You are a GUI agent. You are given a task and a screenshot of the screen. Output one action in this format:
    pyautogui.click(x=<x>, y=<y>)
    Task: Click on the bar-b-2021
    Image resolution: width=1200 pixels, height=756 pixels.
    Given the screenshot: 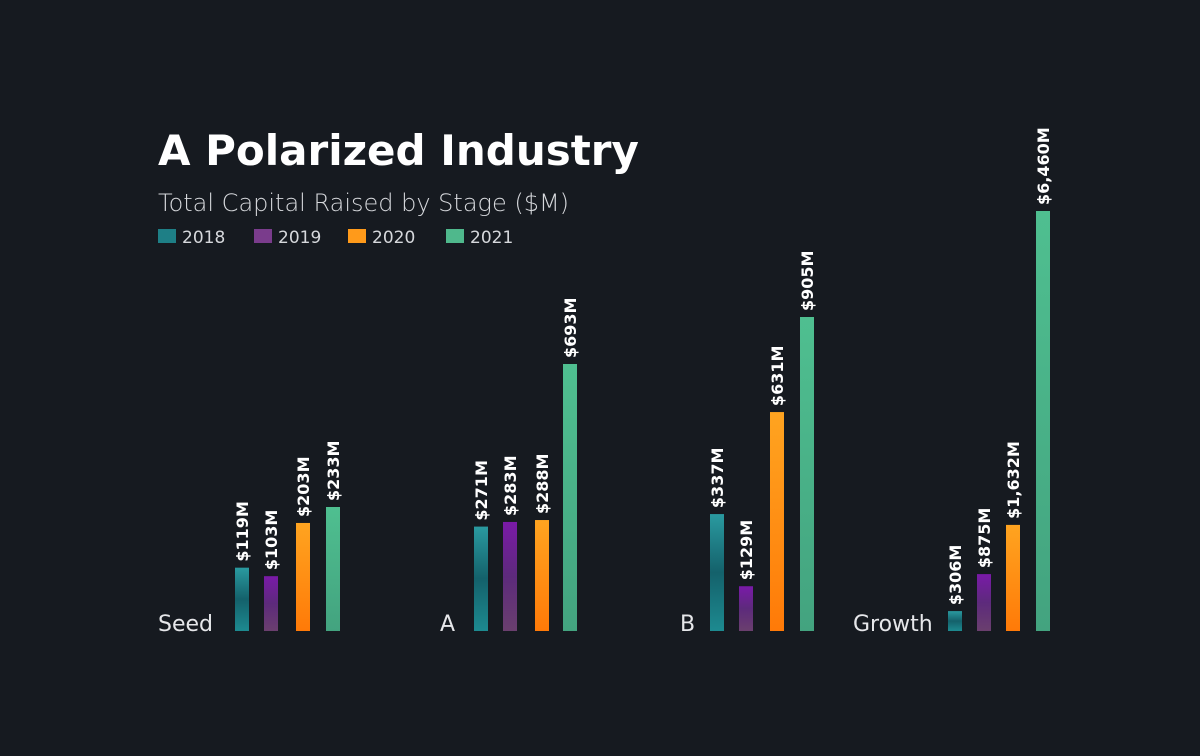 What is the action you would take?
    pyautogui.click(x=807, y=474)
    